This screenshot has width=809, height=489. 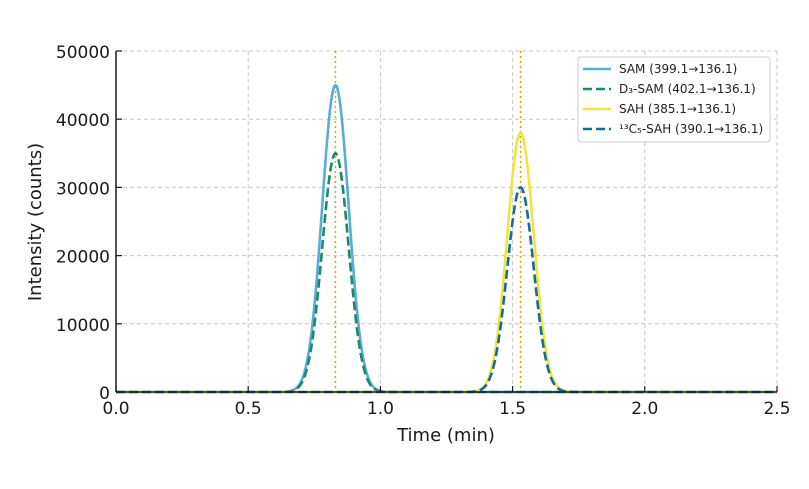 I want to click on y-tick-label: 40000, so click(x=83, y=121).